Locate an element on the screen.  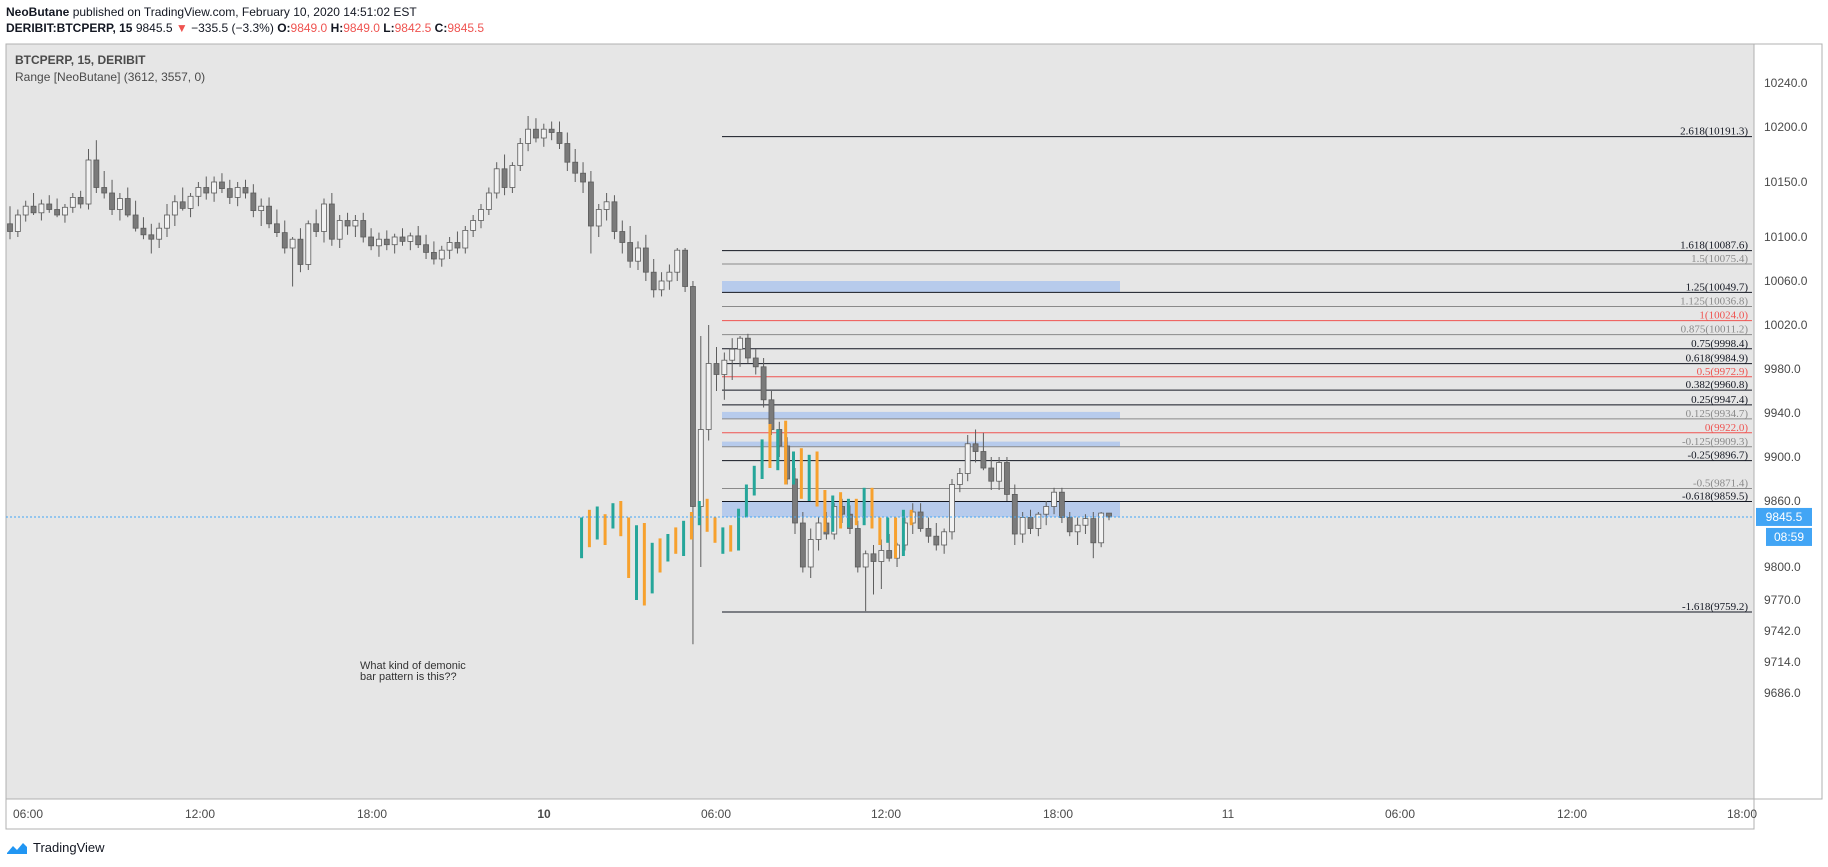
open-label: O: is located at coordinates (284, 28).